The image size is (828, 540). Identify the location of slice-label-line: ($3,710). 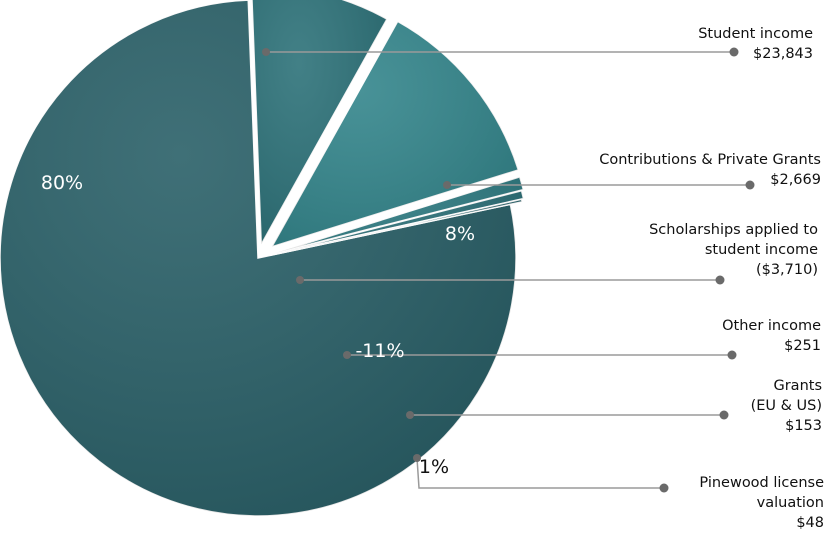
(787, 270).